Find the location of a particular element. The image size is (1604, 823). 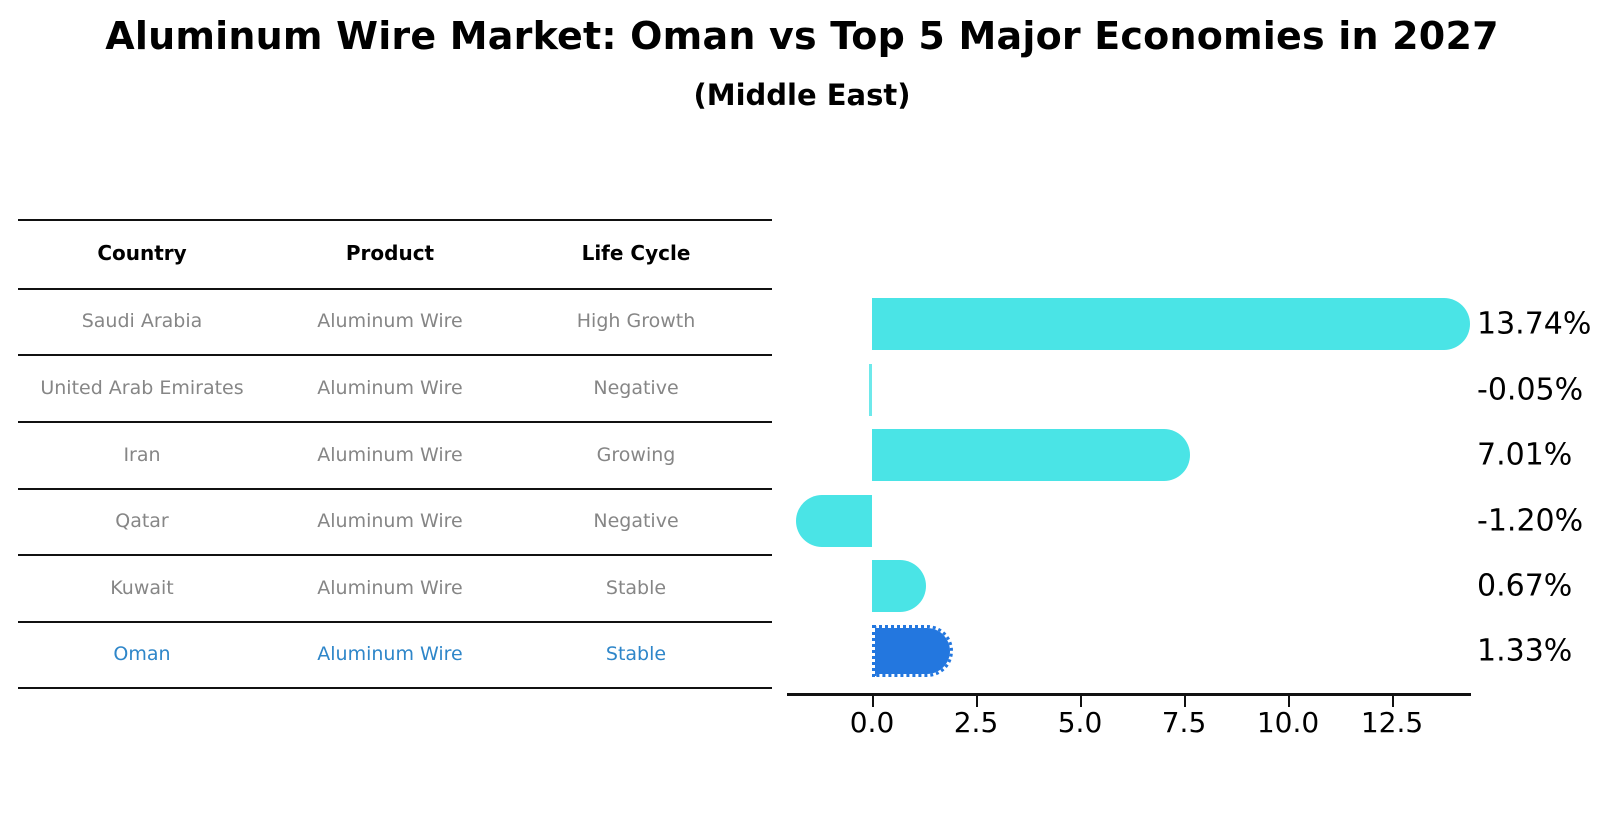

bar-oman is located at coordinates (913, 651).